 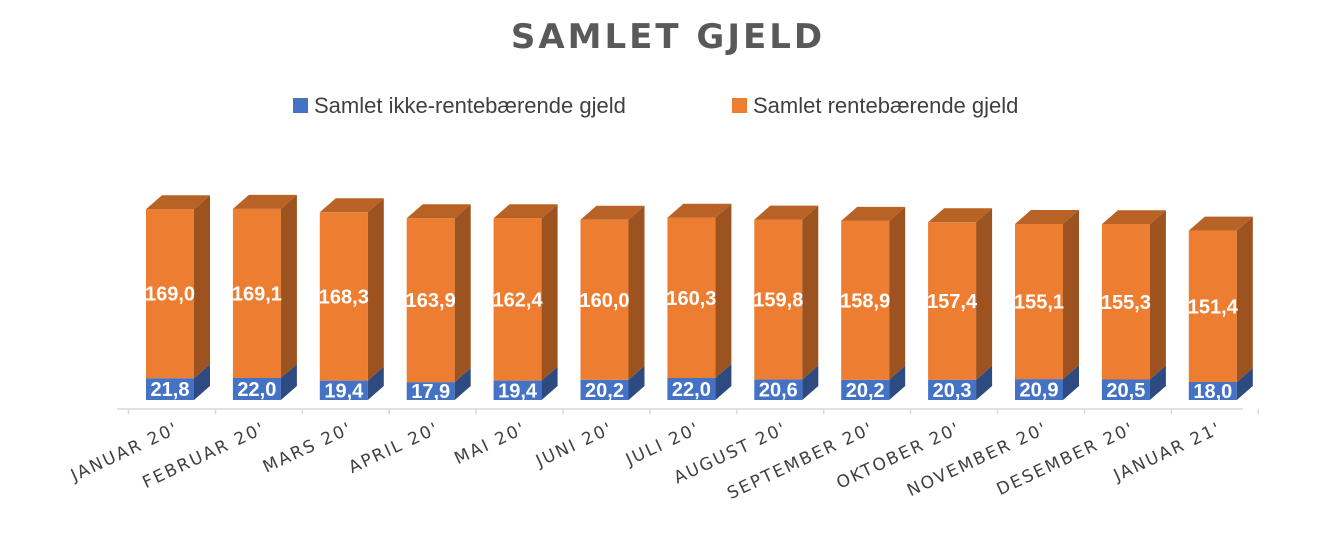 I want to click on data-label-rentebaerende: 158,9, so click(x=865, y=301).